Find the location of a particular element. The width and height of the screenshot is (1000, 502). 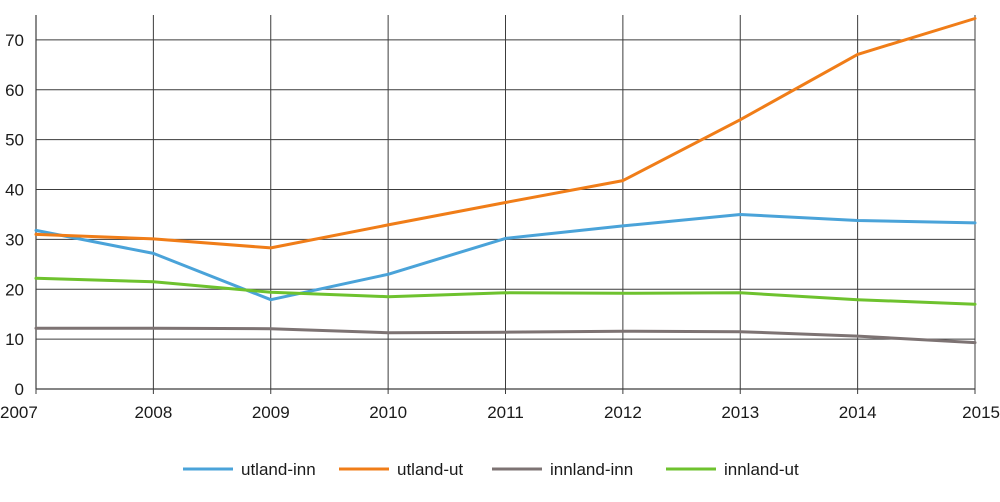

x-tick-label: 2014 is located at coordinates (858, 412).